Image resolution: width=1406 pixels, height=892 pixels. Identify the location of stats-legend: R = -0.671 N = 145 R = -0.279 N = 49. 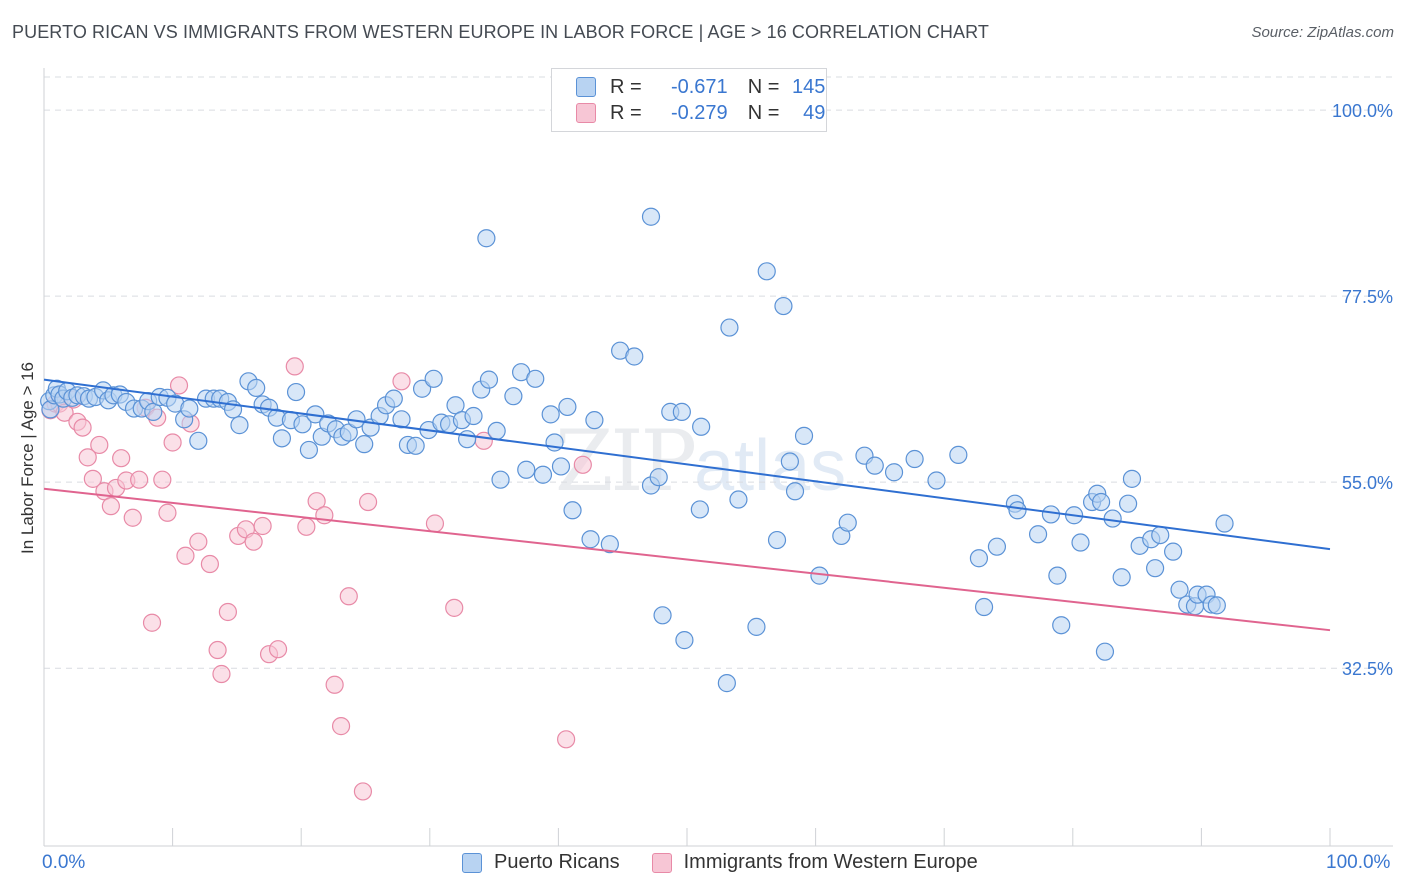
(689, 100).